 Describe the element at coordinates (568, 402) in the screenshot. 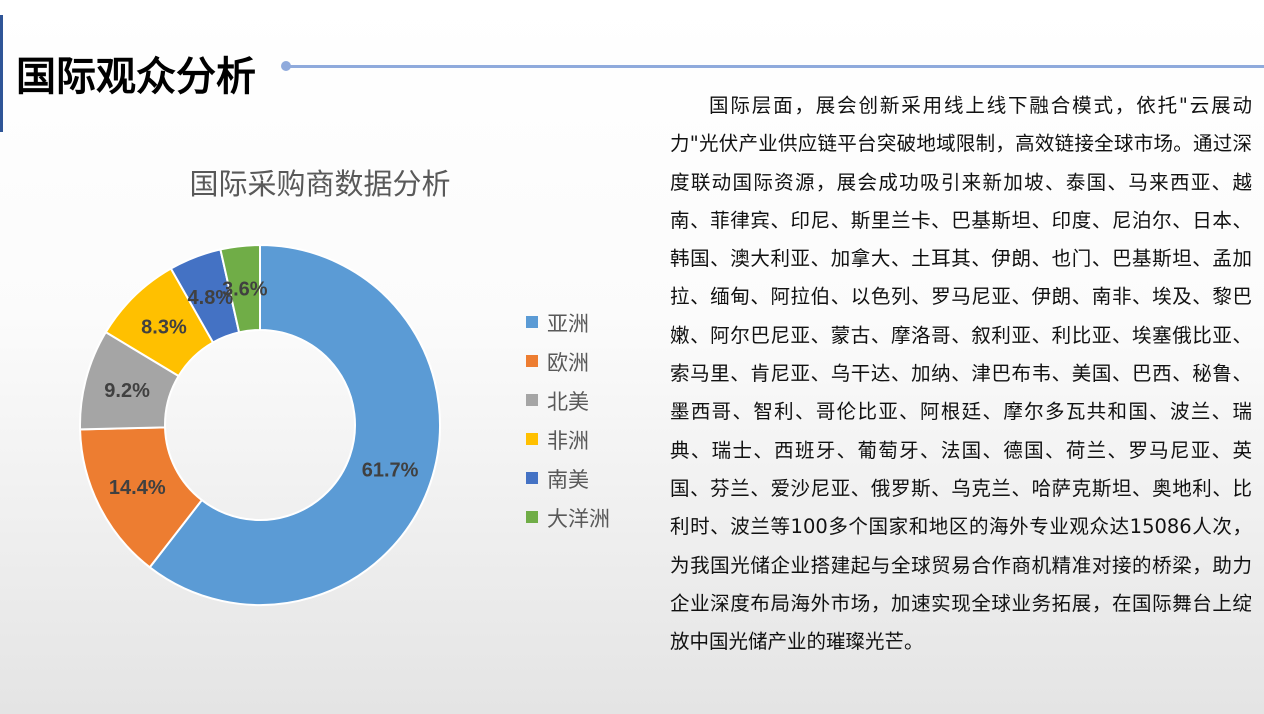

I see `legend-label: 北美` at that location.